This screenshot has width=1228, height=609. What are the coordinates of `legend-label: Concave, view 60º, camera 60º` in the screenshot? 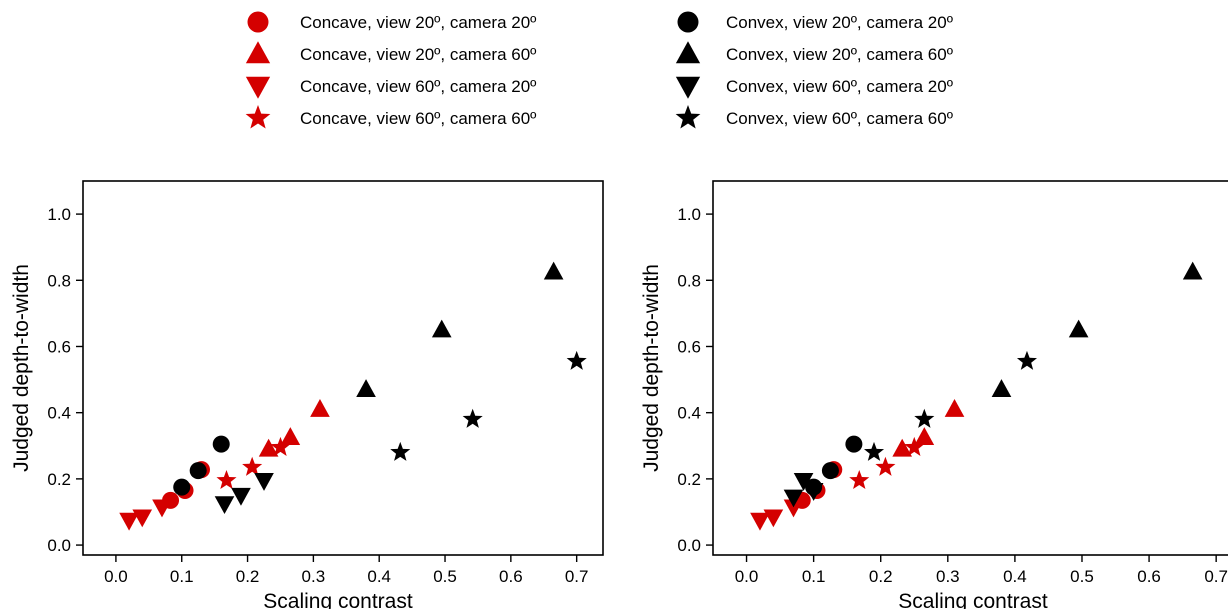 It's located at (418, 118).